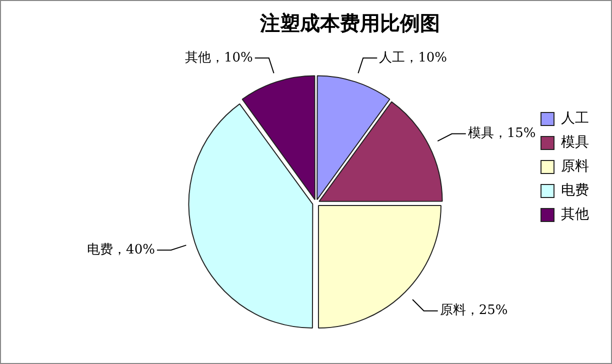  What do you see at coordinates (575, 118) in the screenshot?
I see `legend-label: 人工` at bounding box center [575, 118].